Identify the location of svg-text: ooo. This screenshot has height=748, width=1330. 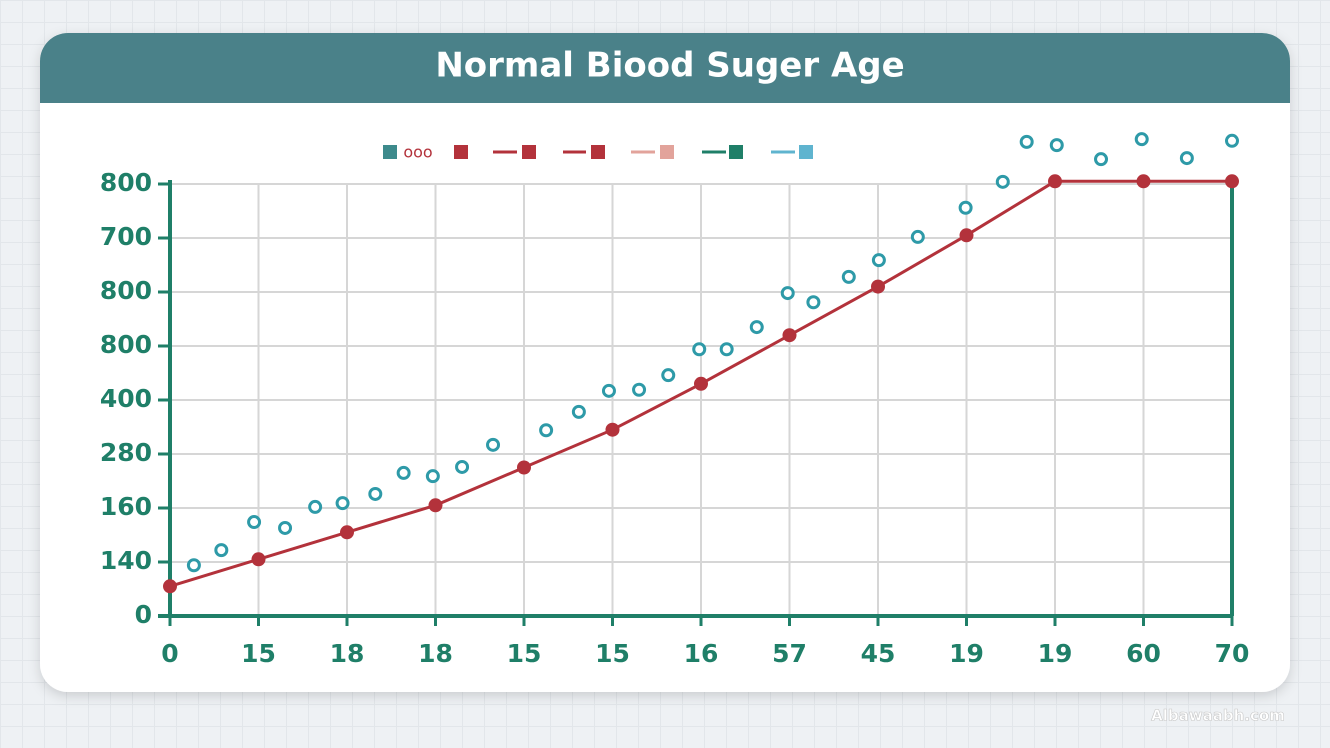
(417, 152).